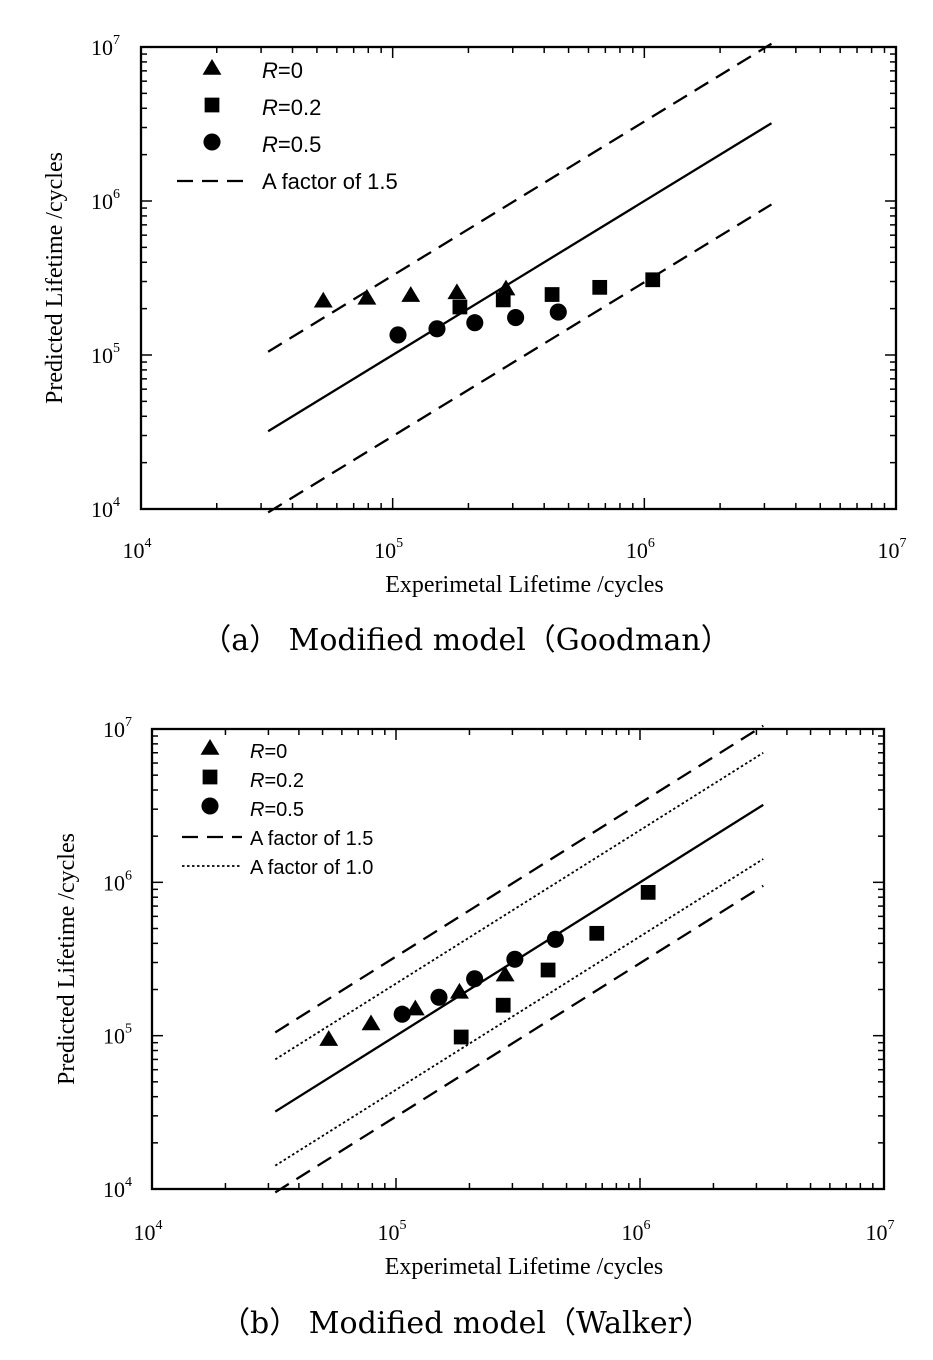 The image size is (933, 1360). I want to click on panel-a-y-tick-label: 10⁴, so click(105, 508).